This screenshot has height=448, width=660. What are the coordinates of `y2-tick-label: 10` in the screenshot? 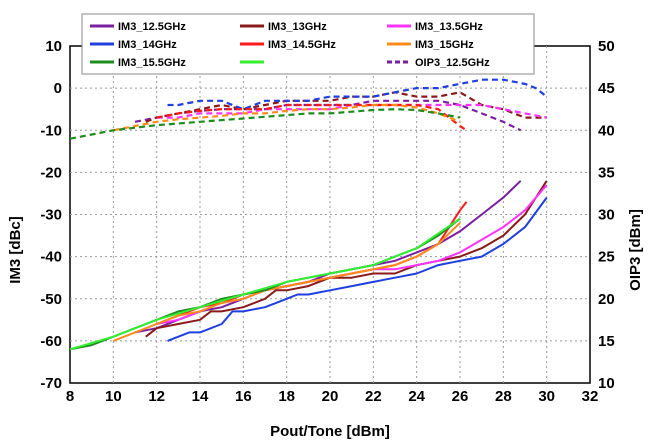 It's located at (606, 383).